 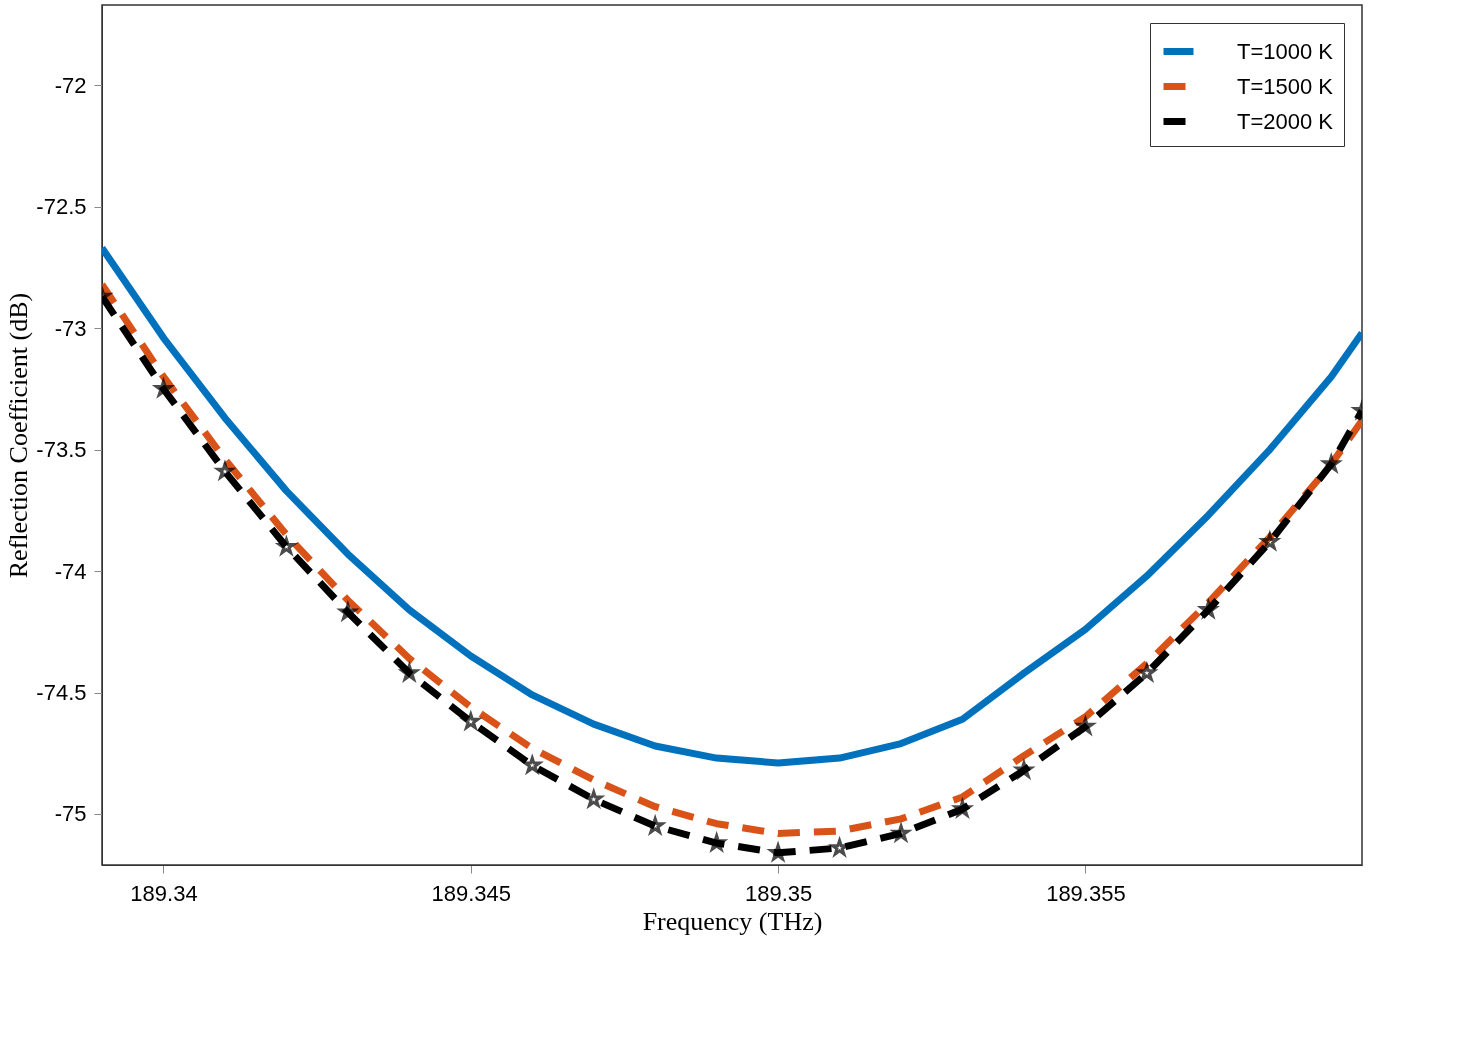 What do you see at coordinates (70, 814) in the screenshot?
I see `y-tick-label: -75` at bounding box center [70, 814].